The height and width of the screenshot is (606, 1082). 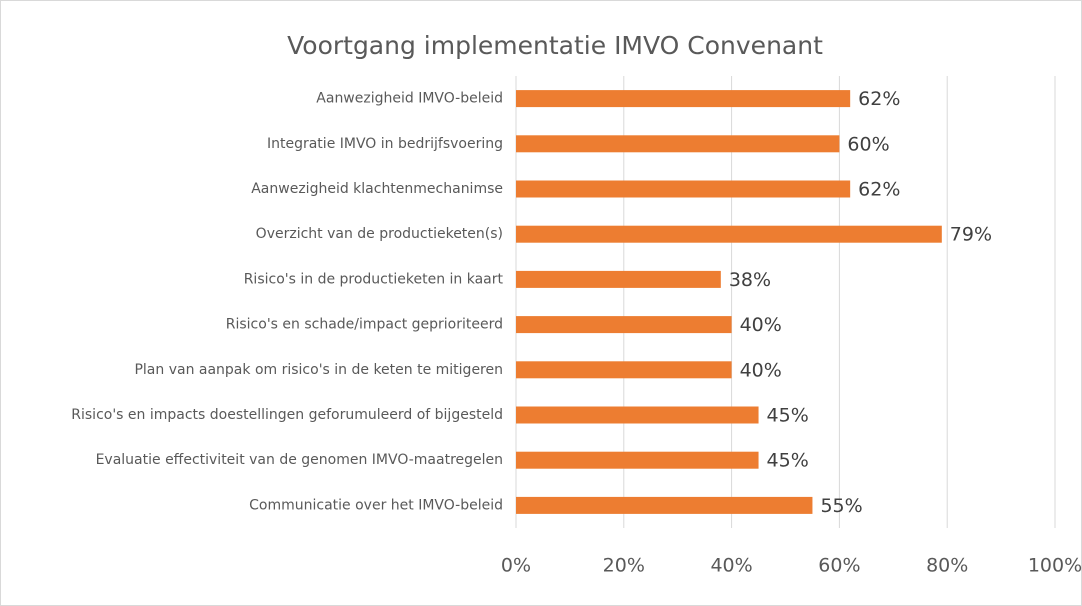 What do you see at coordinates (971, 235) in the screenshot?
I see `data-label: 79%` at bounding box center [971, 235].